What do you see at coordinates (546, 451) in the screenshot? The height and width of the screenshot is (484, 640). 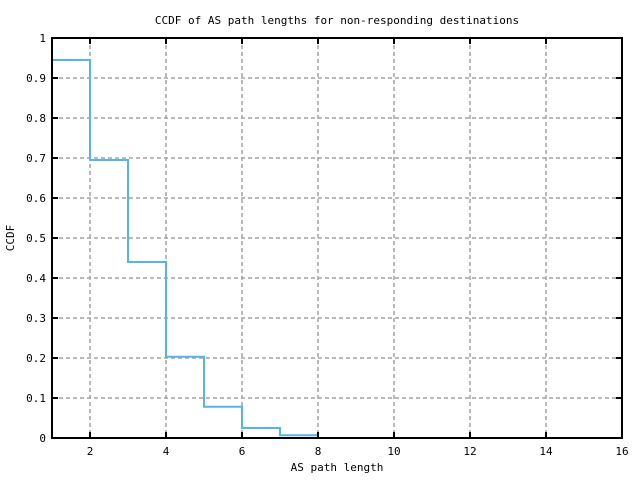 I see `x-tick-label: 14` at bounding box center [546, 451].